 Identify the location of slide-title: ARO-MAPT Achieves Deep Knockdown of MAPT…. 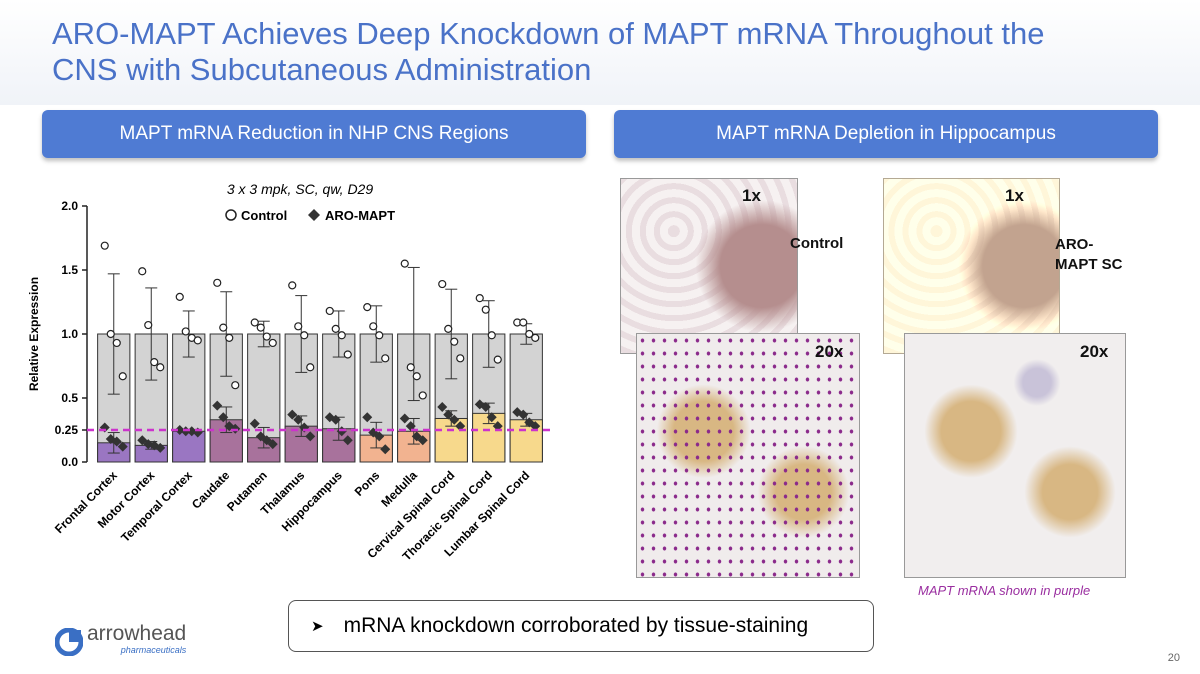
(548, 51).